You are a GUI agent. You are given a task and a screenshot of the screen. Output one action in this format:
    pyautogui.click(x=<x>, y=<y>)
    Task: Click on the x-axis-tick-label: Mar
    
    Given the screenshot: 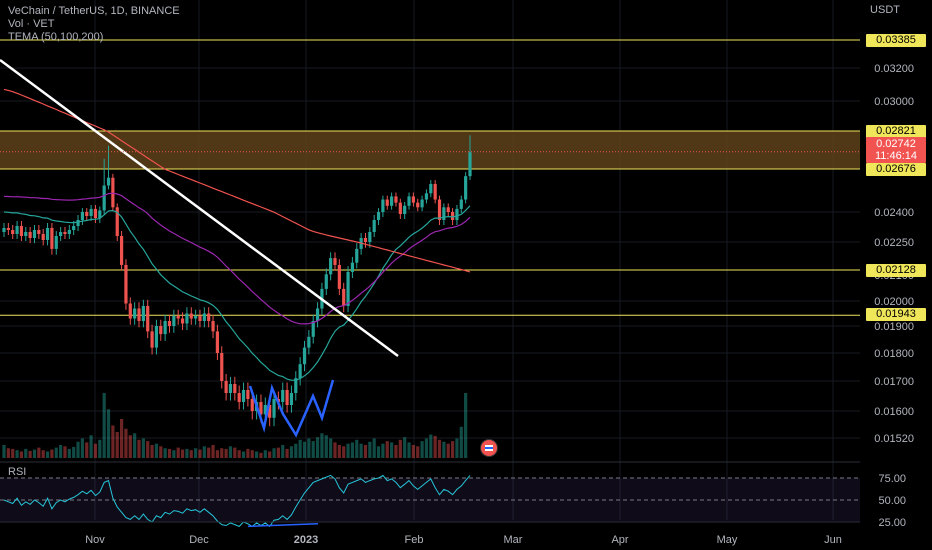 What is the action you would take?
    pyautogui.click(x=513, y=540)
    